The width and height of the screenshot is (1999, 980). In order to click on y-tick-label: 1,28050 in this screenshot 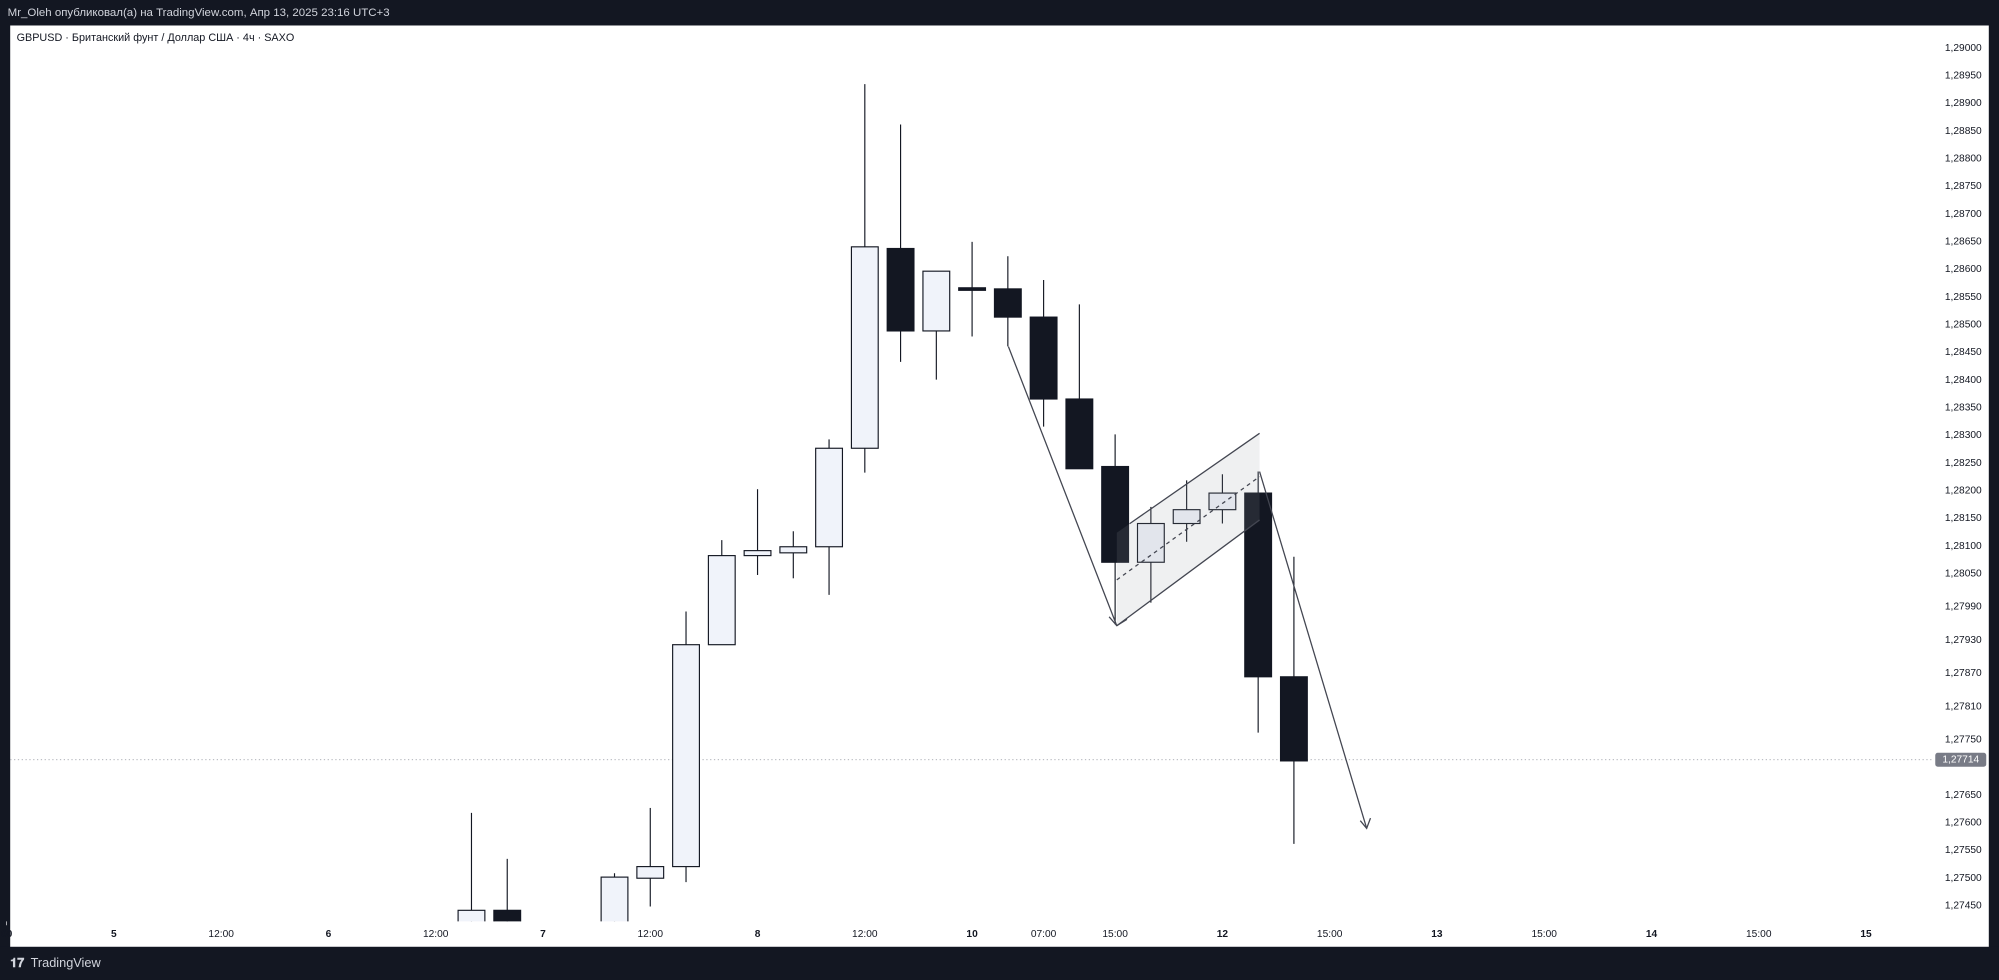, I will do `click(1963, 574)`.